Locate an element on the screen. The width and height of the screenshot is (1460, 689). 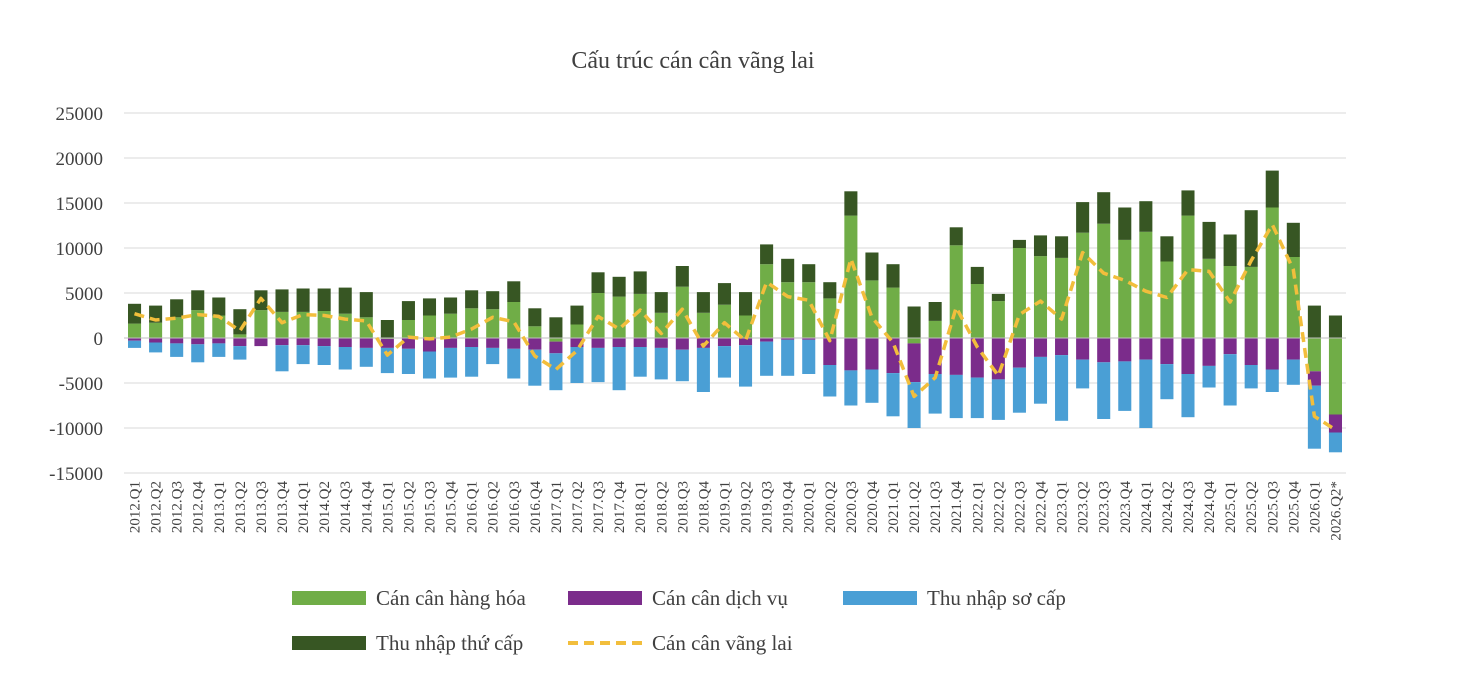
x-tick-label: 2013.Q4 is located at coordinates (283, 507).